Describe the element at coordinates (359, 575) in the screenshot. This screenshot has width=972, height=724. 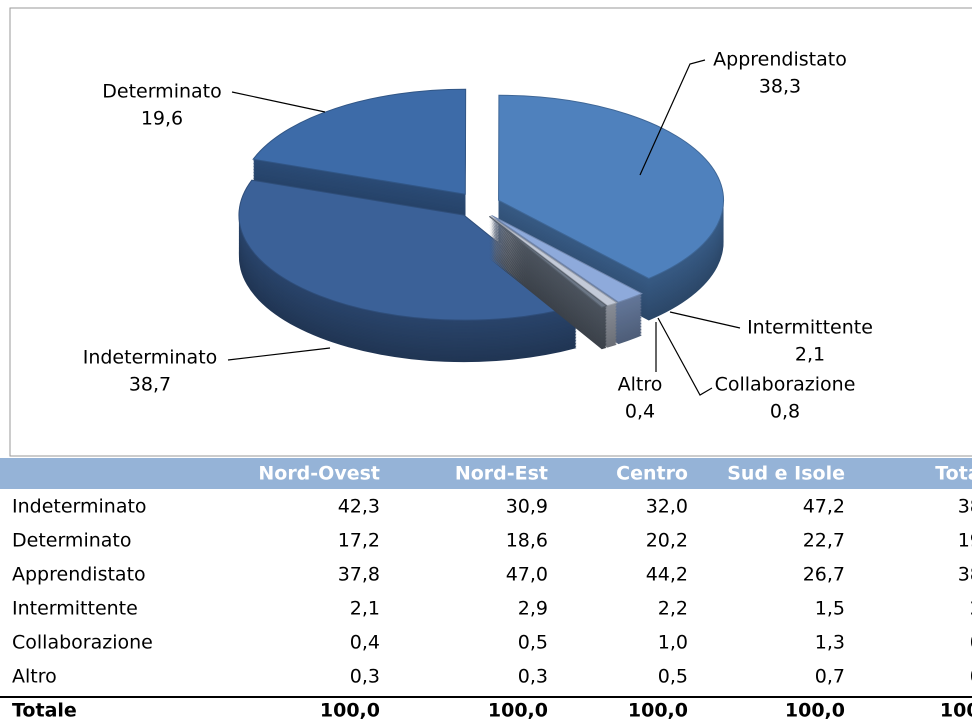
I see `cell: 37,8` at that location.